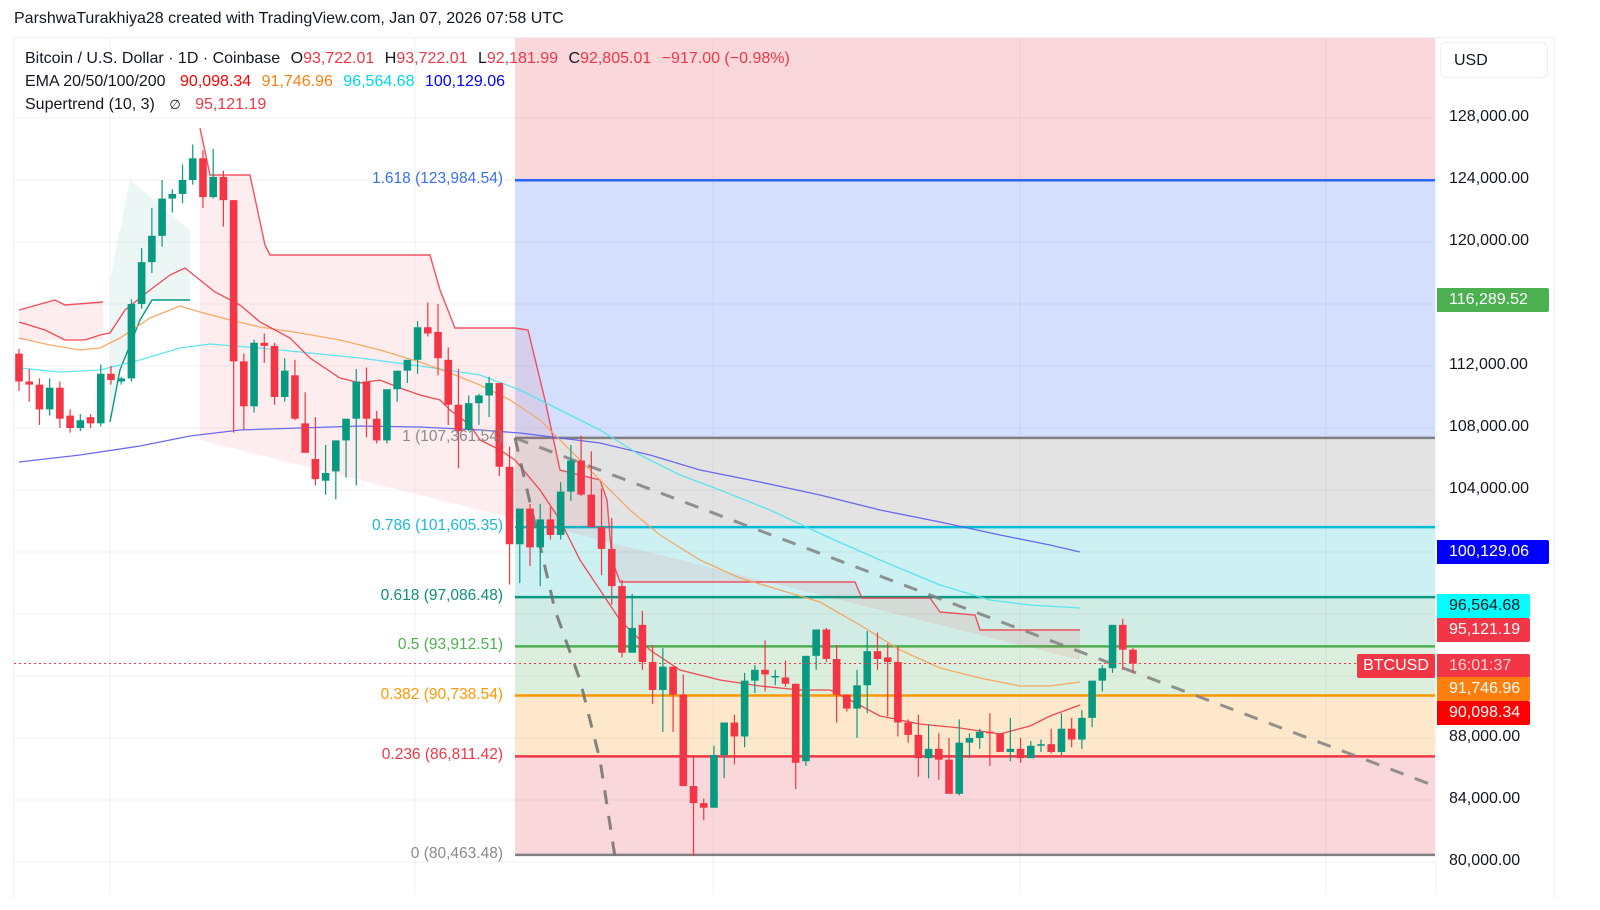  I want to click on price-tick: 120,000.00, so click(1489, 240).